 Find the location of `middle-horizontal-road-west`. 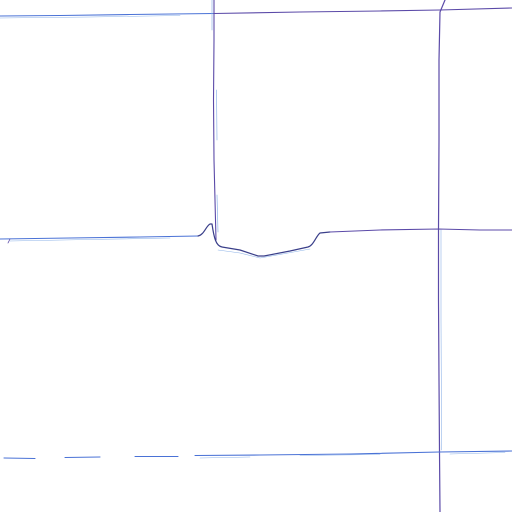

middle-horizontal-road-west is located at coordinates (99, 237).